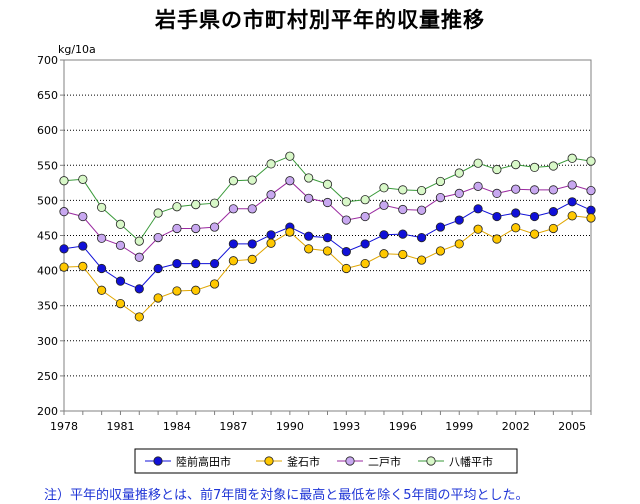  I want to click on point-3-2003, so click(534, 190).